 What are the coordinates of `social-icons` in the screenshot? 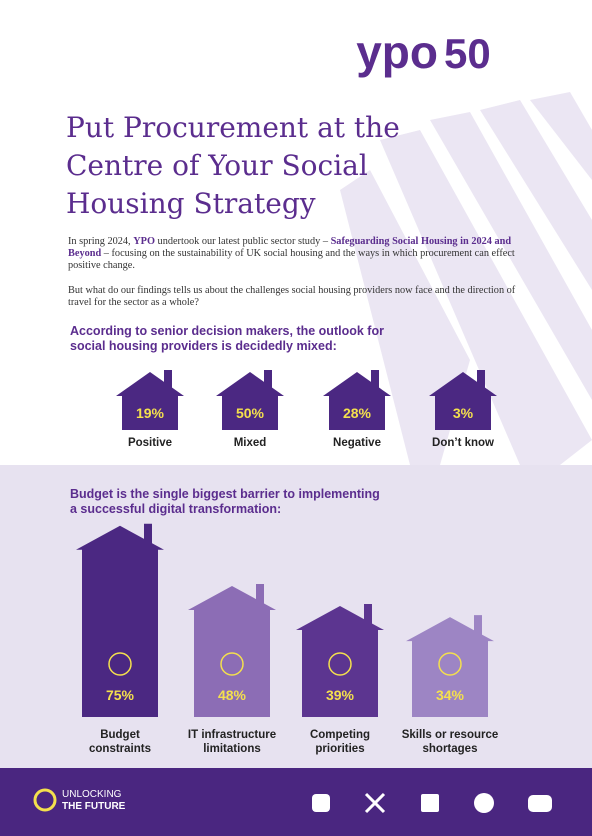 It's located at (432, 803).